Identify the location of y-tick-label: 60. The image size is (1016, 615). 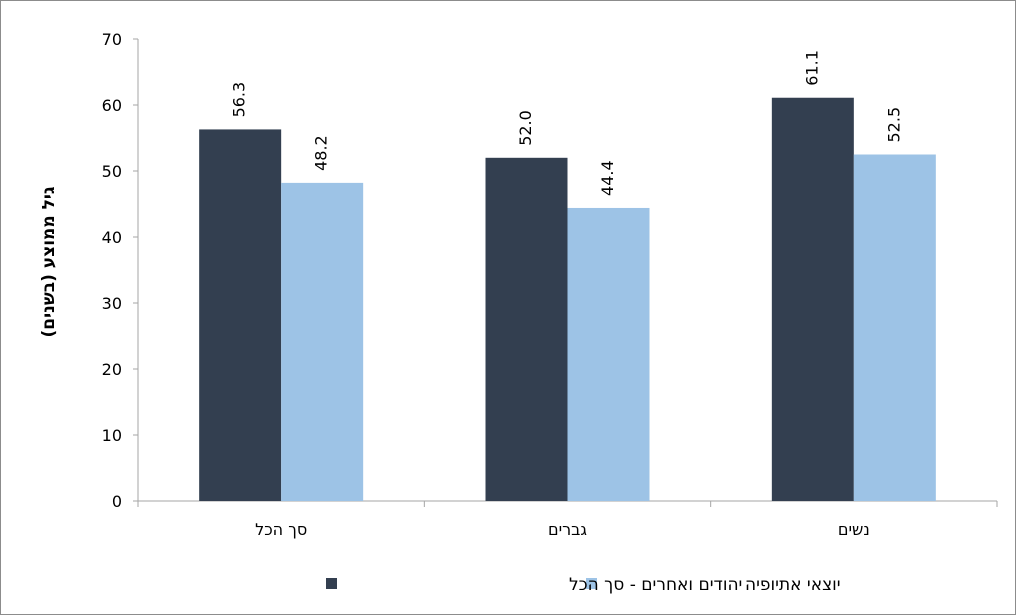
(112, 105).